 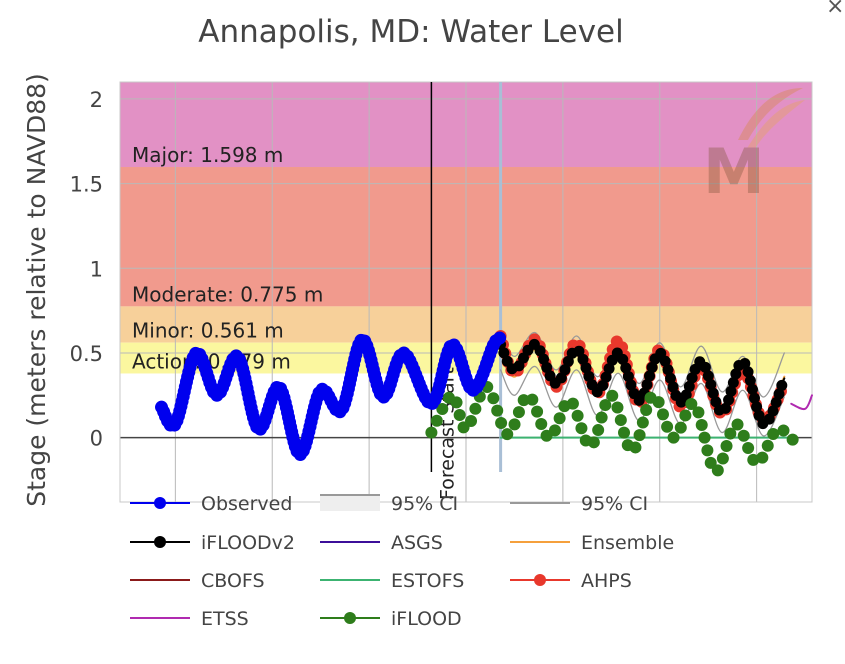 I want to click on legend-item-etss: ETSS, so click(x=189, y=619).